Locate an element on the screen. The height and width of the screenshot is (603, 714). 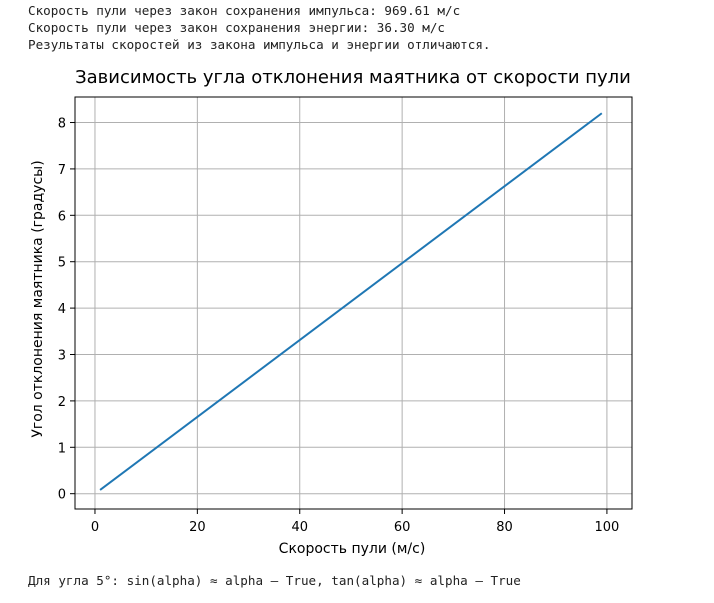
y-tick-label: 0 is located at coordinates (62, 495).